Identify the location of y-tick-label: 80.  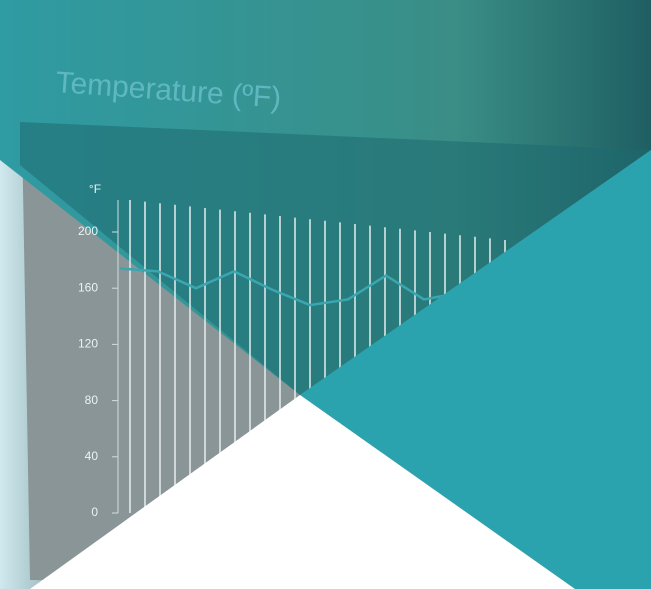
(92, 400).